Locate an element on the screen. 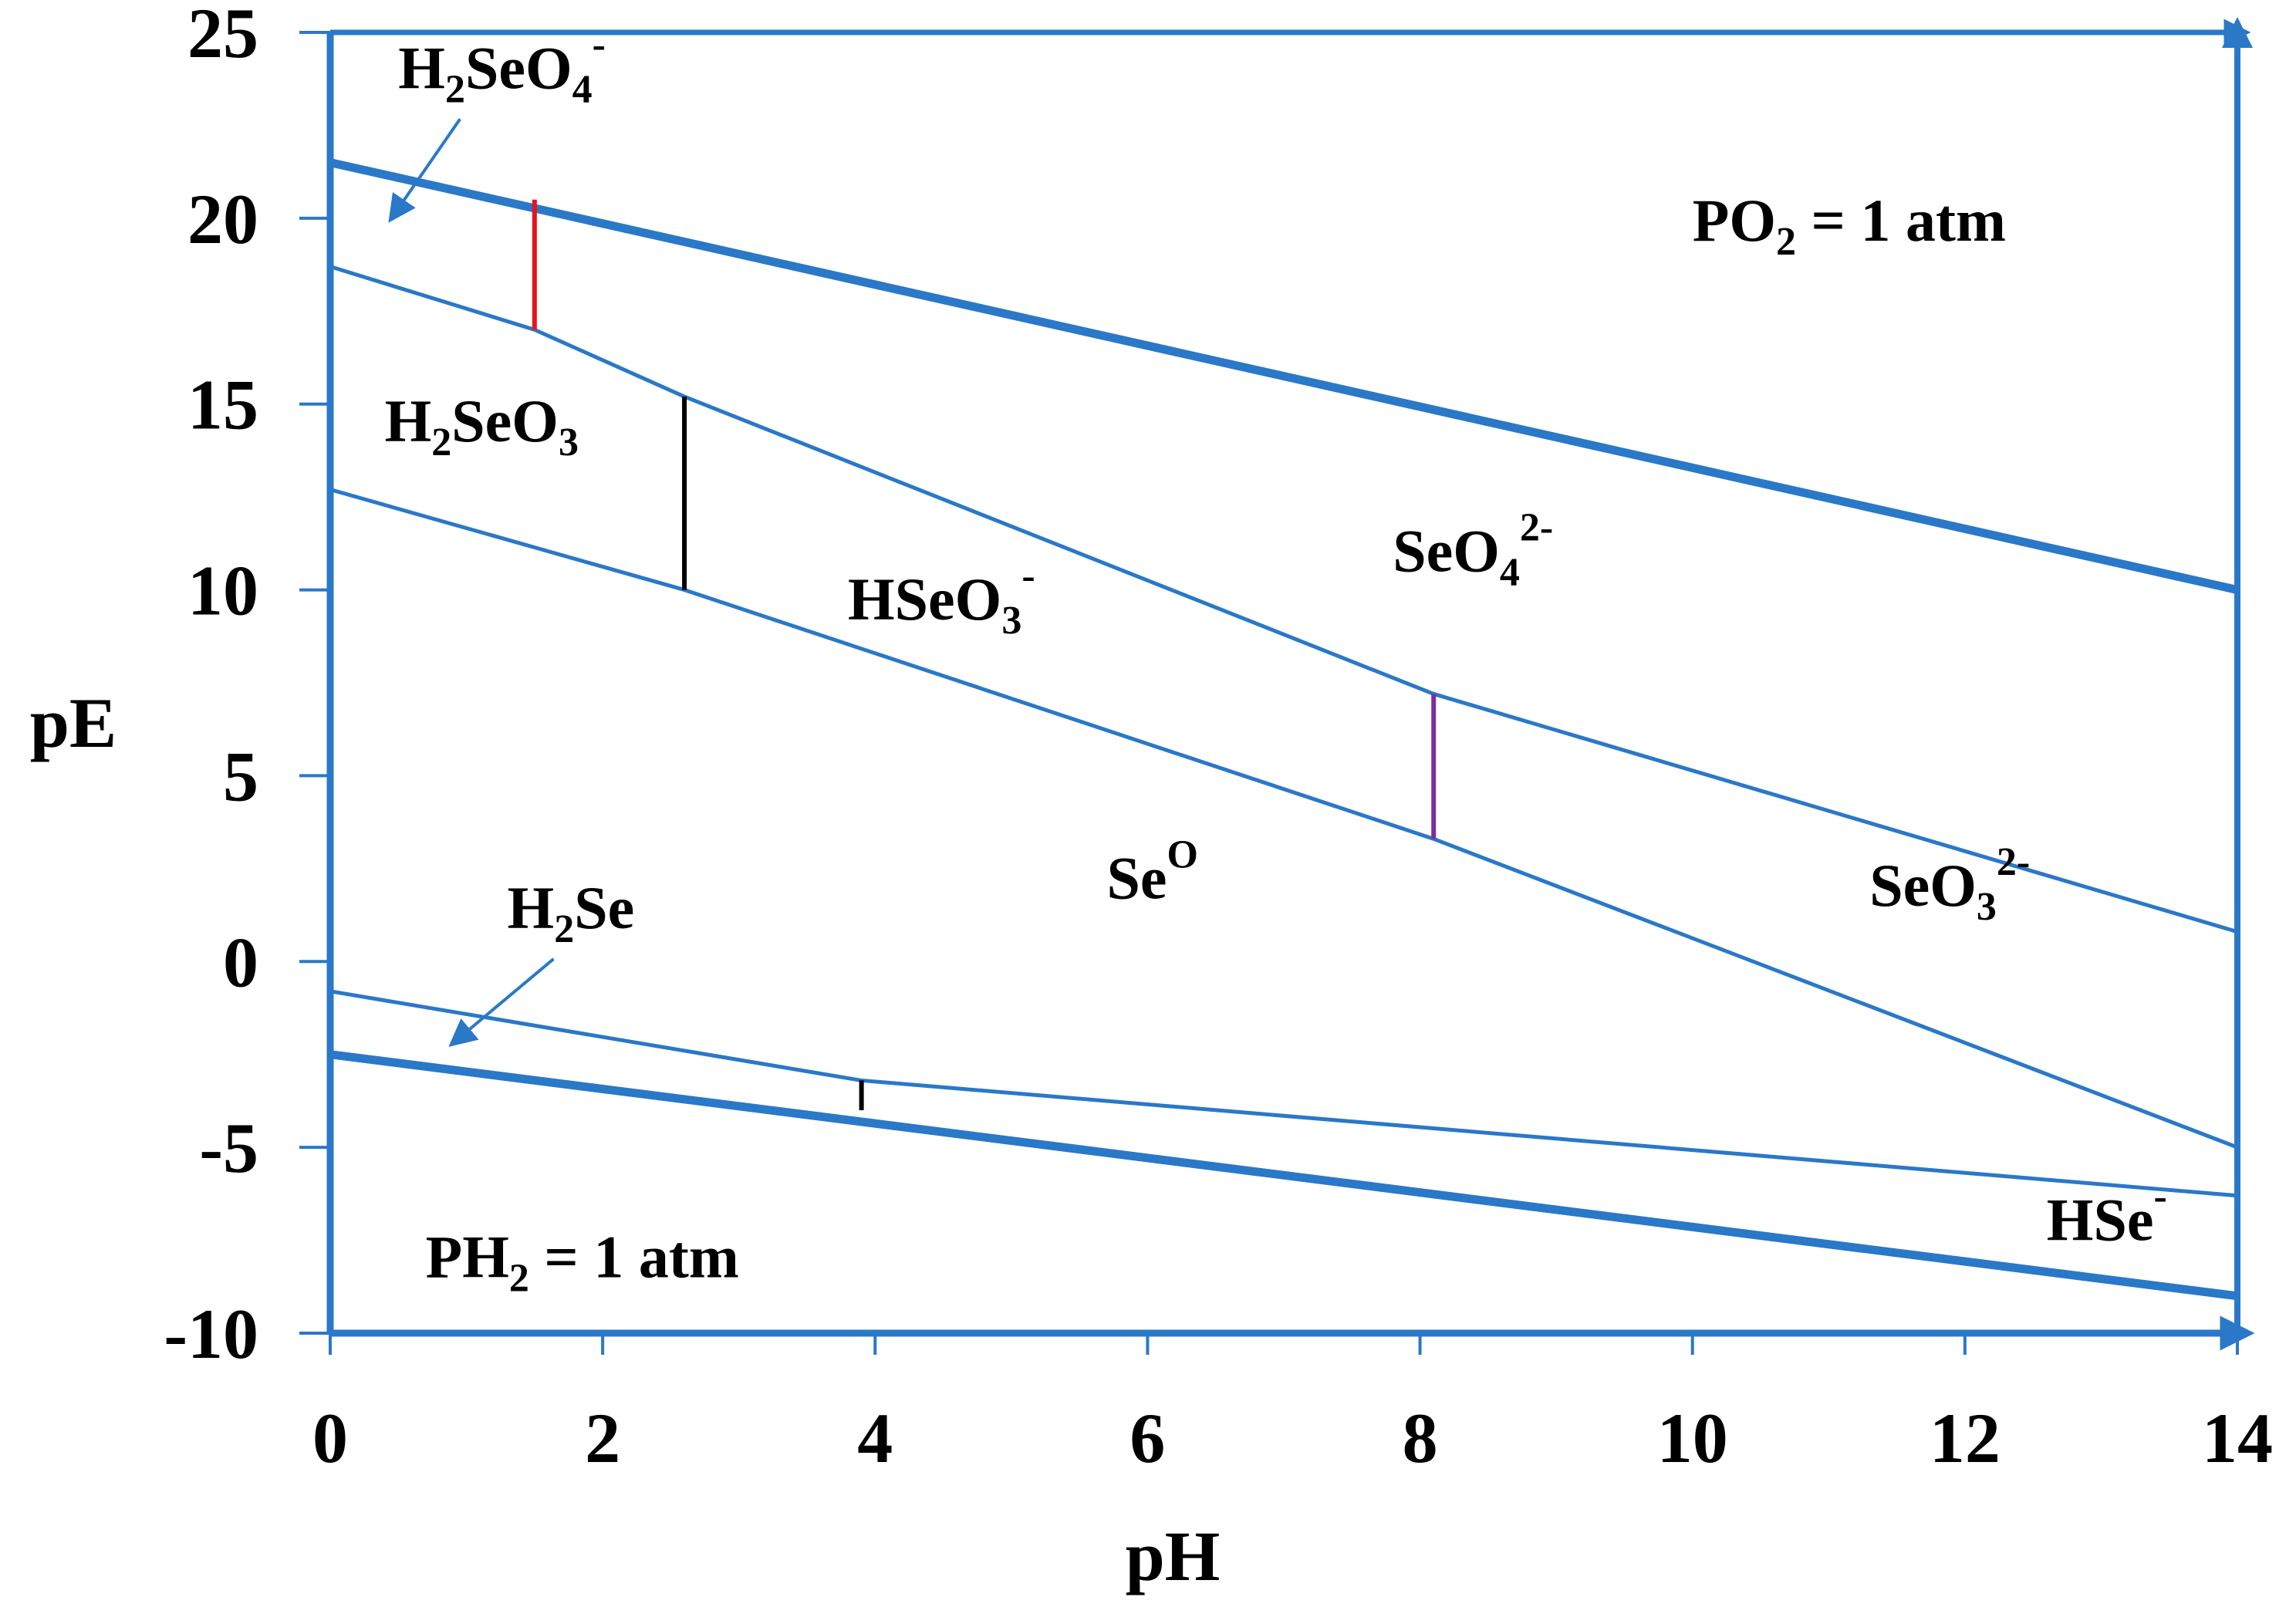 The height and width of the screenshot is (1614, 2296). y-tick-label: 10 is located at coordinates (222, 591).